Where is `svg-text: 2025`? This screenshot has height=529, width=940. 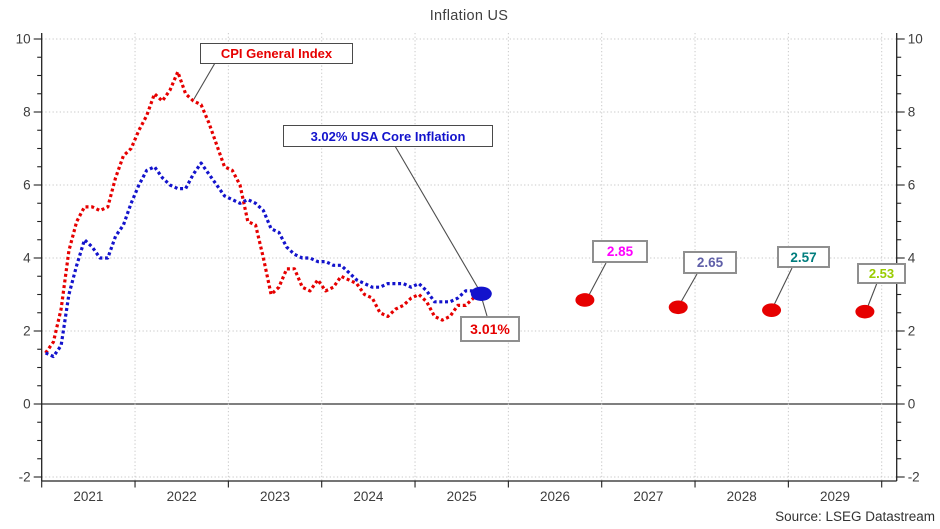 svg-text: 2025 is located at coordinates (462, 496).